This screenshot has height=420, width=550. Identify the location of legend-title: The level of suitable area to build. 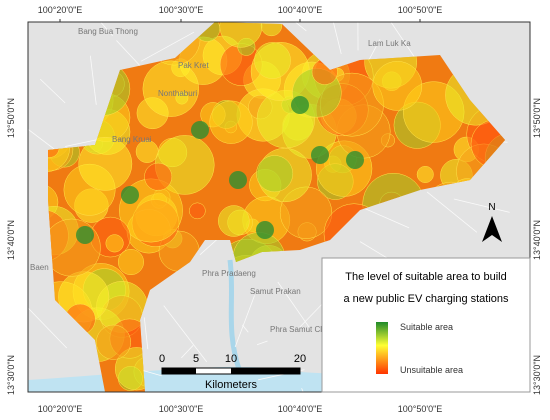
(425, 277).